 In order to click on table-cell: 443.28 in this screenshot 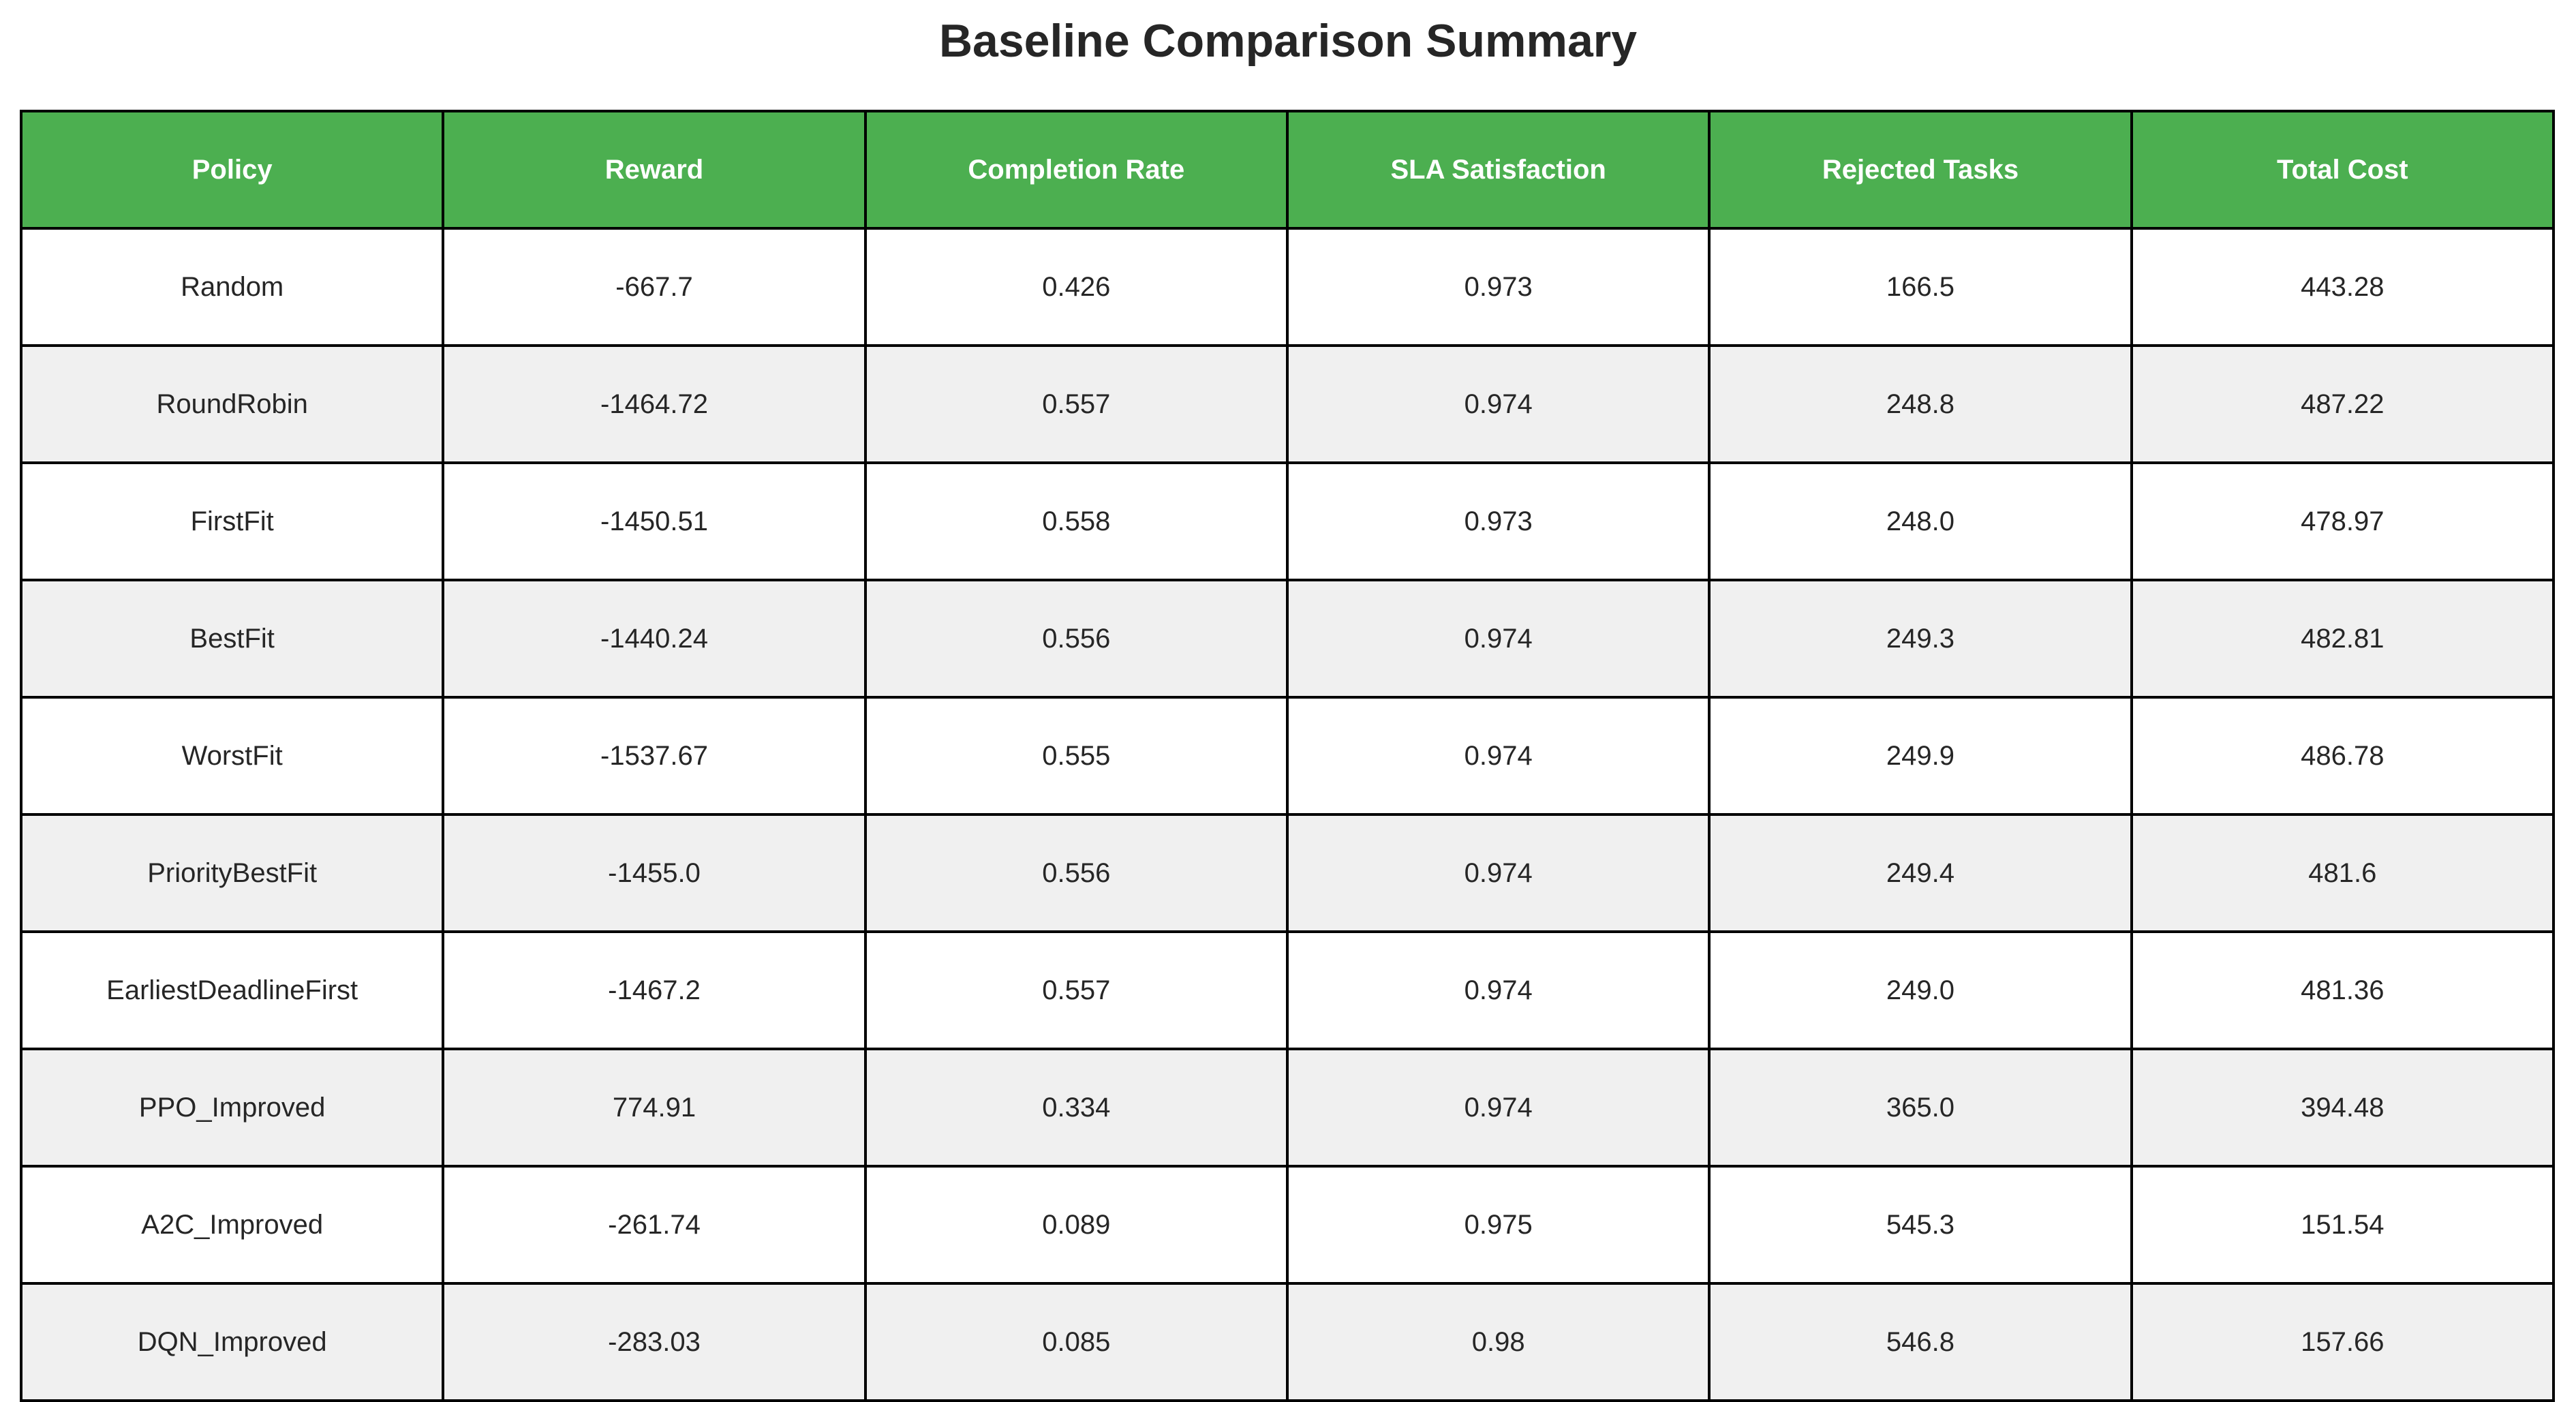, I will do `click(2343, 287)`.